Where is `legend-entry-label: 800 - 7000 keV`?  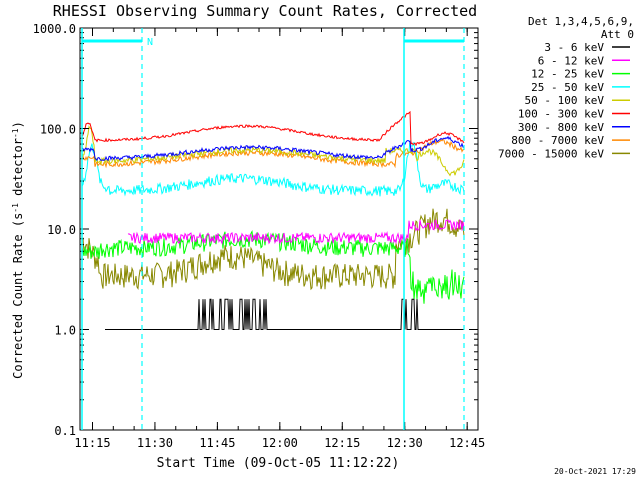
legend-entry-label: 800 - 7000 keV is located at coordinates (557, 140).